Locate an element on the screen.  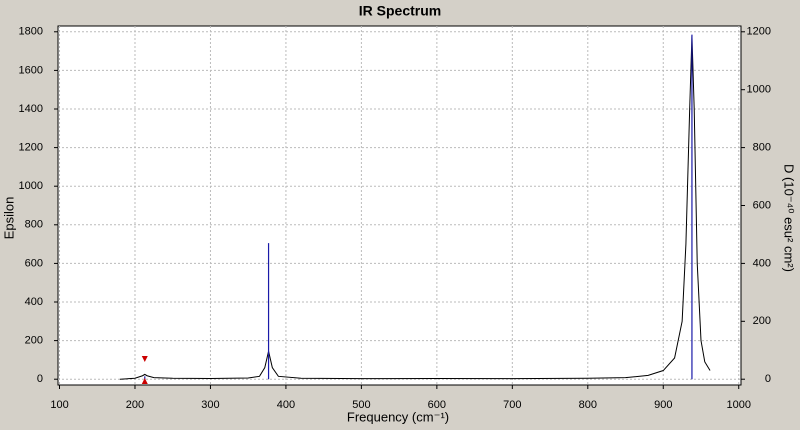
x-tick-label: 700 is located at coordinates (512, 405).